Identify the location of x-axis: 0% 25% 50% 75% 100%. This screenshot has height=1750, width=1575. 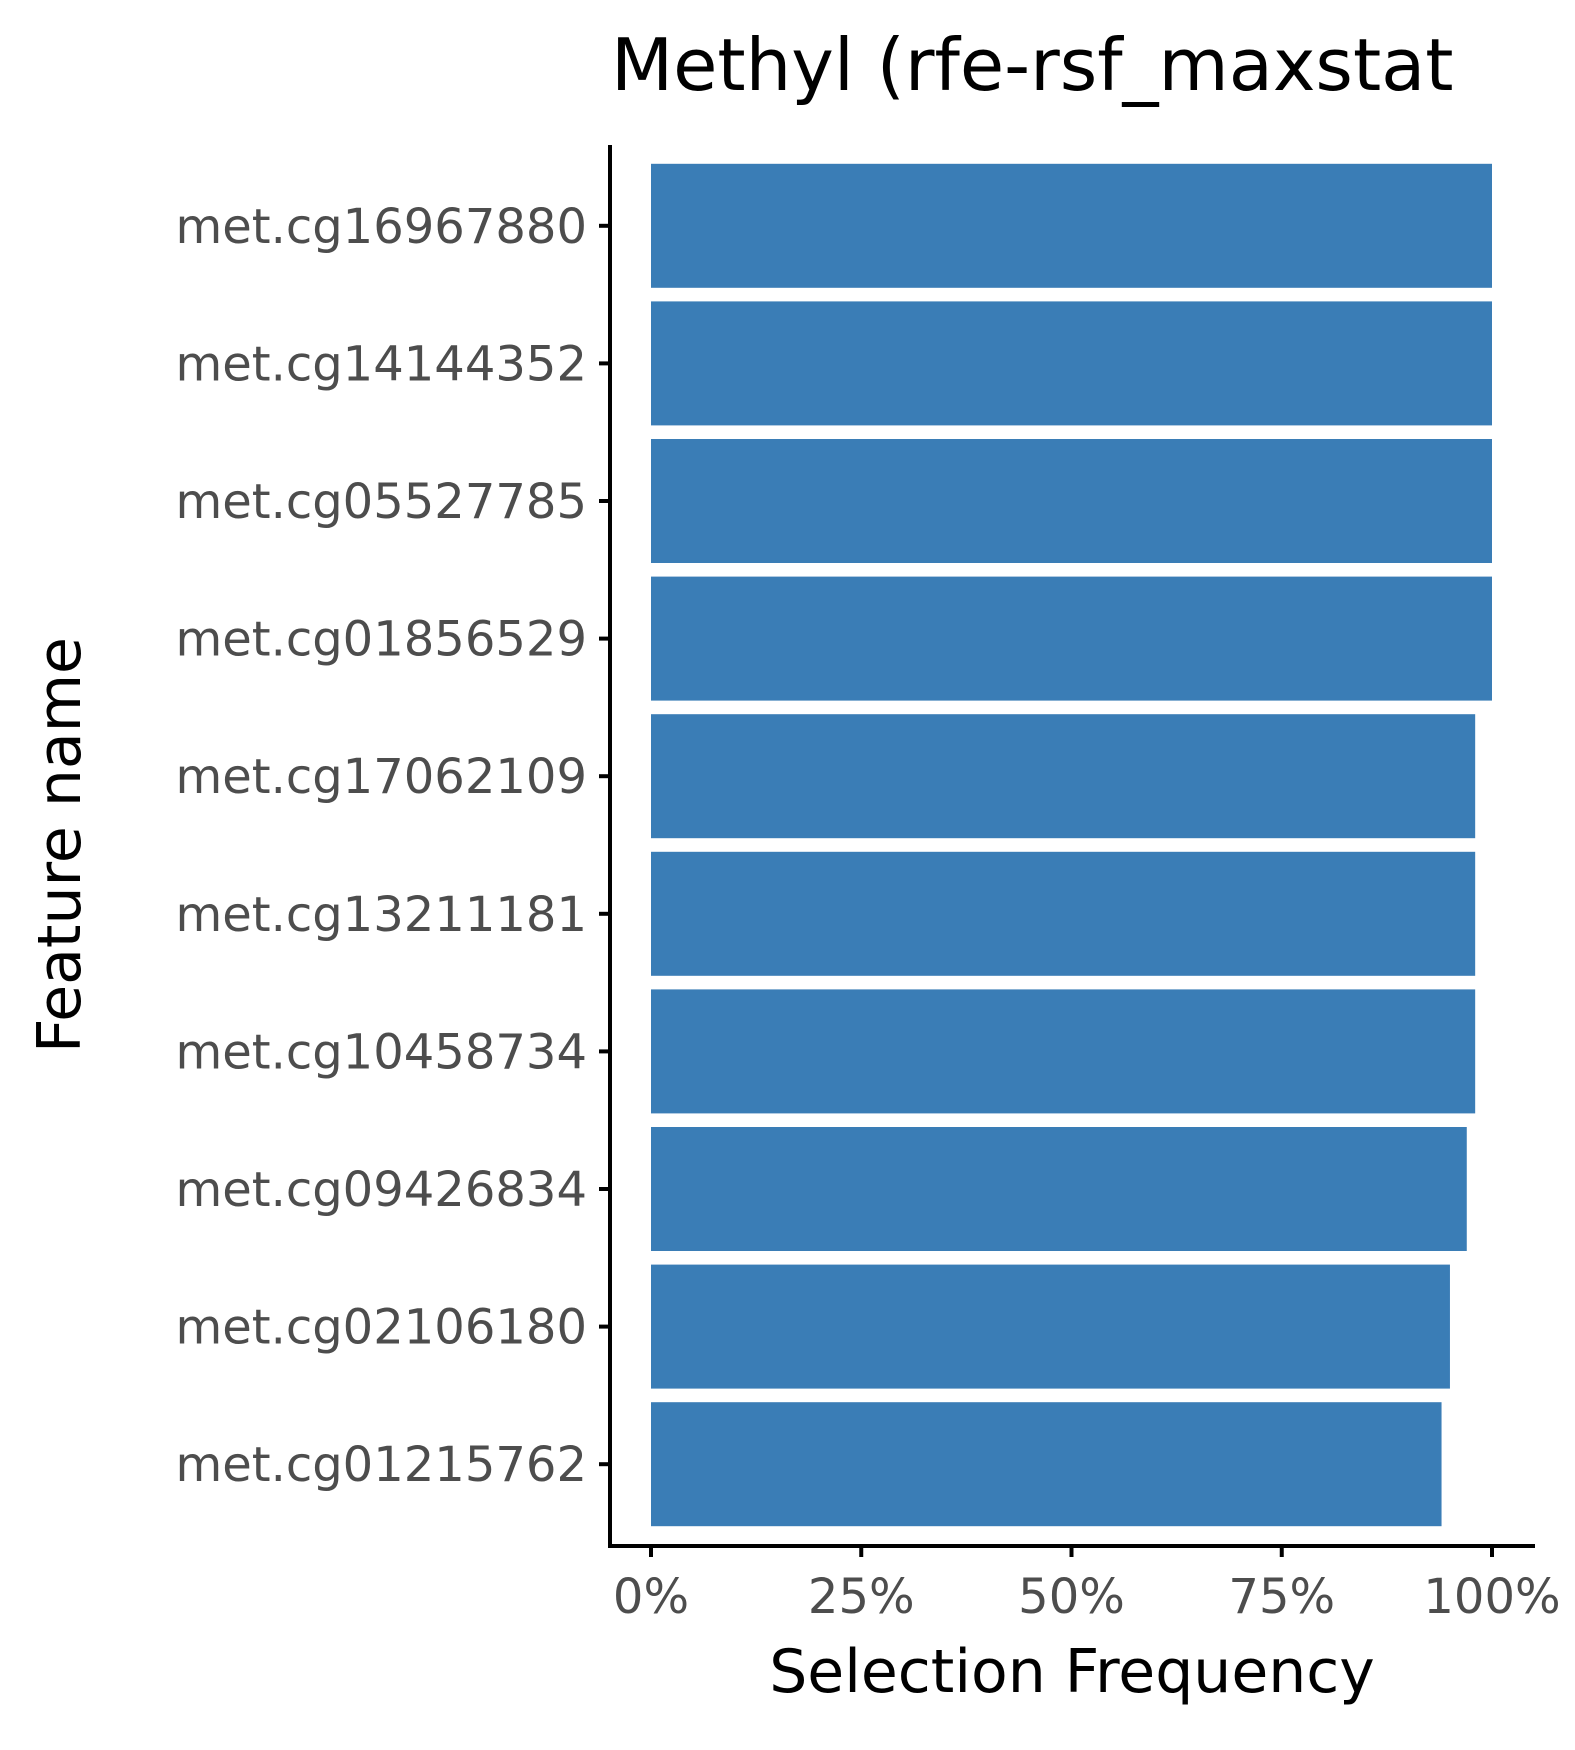
(1084, 1585).